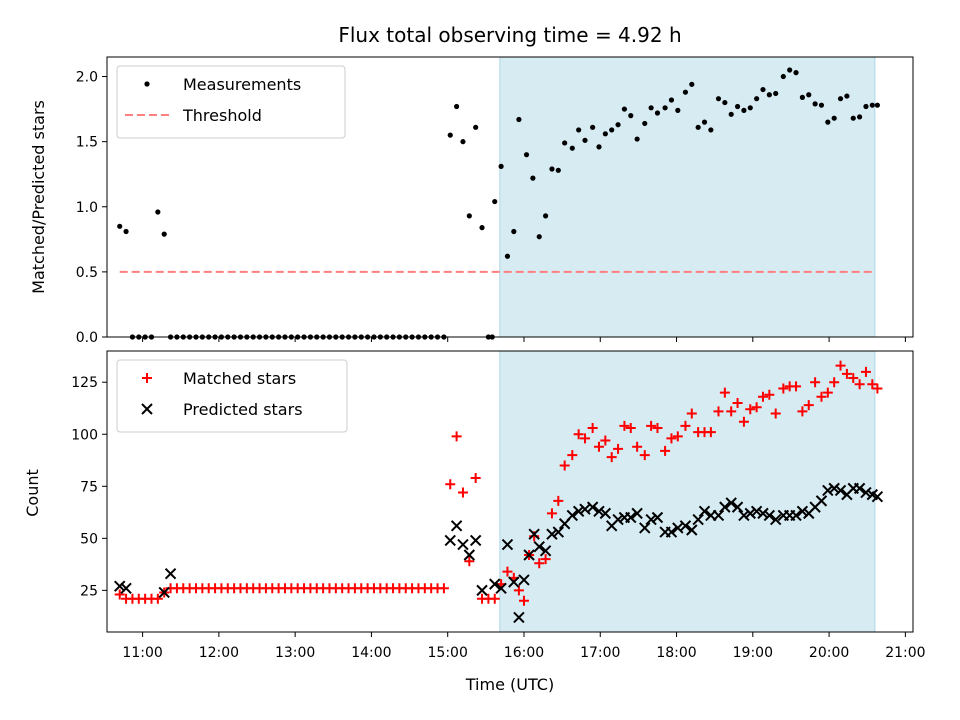  Describe the element at coordinates (509, 684) in the screenshot. I see `x-axis-label: Time (UTC)` at that location.